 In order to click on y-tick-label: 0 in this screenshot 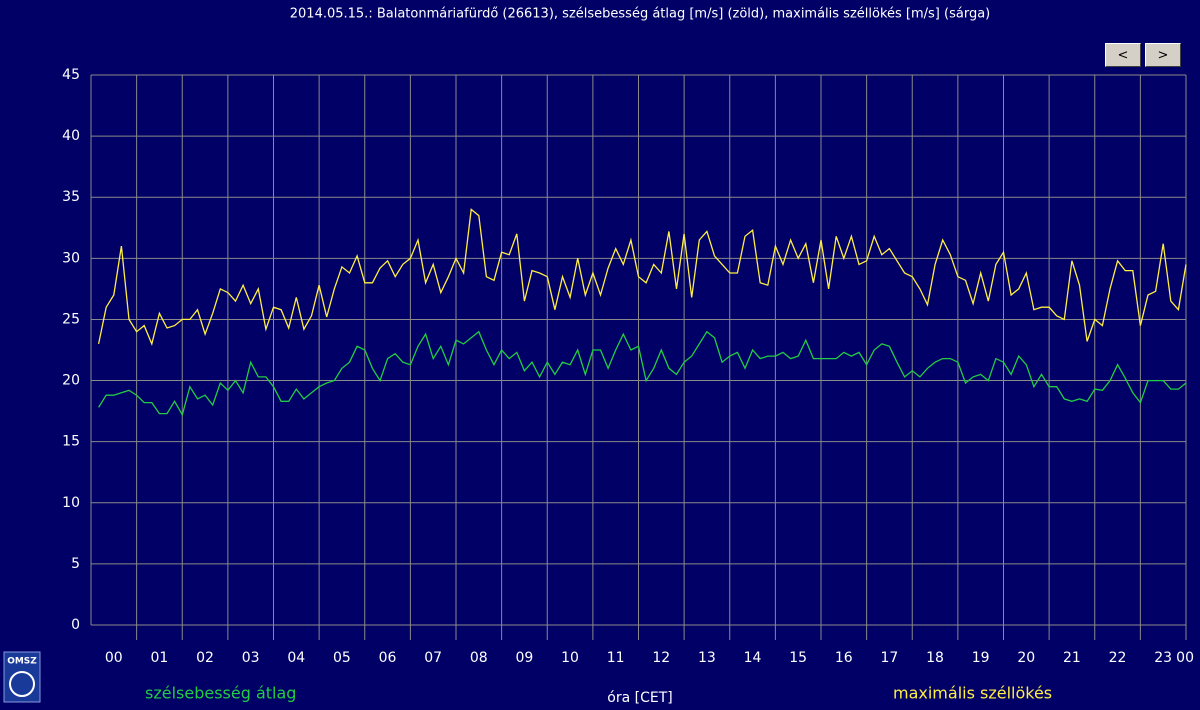, I will do `click(75, 625)`.